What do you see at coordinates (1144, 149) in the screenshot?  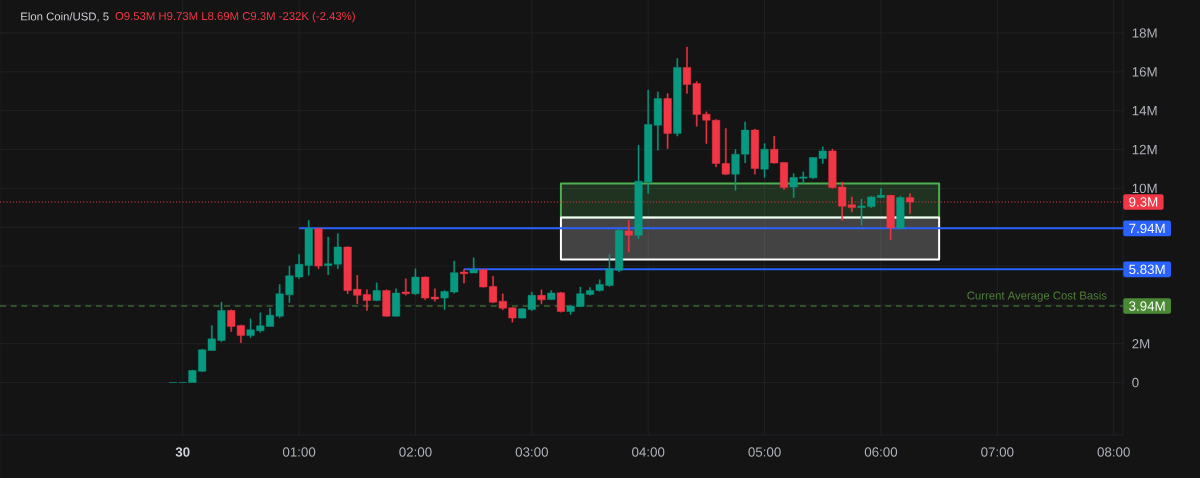 I see `y-tick-label: 12M` at bounding box center [1144, 149].